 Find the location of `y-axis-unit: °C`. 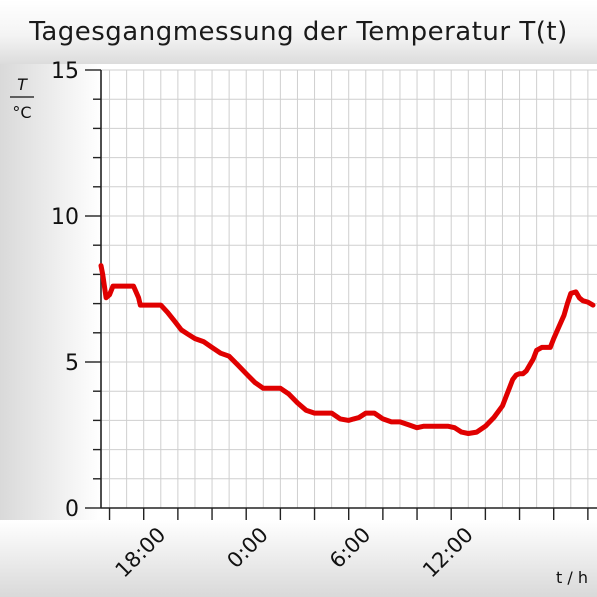

y-axis-unit: °C is located at coordinates (21, 112).